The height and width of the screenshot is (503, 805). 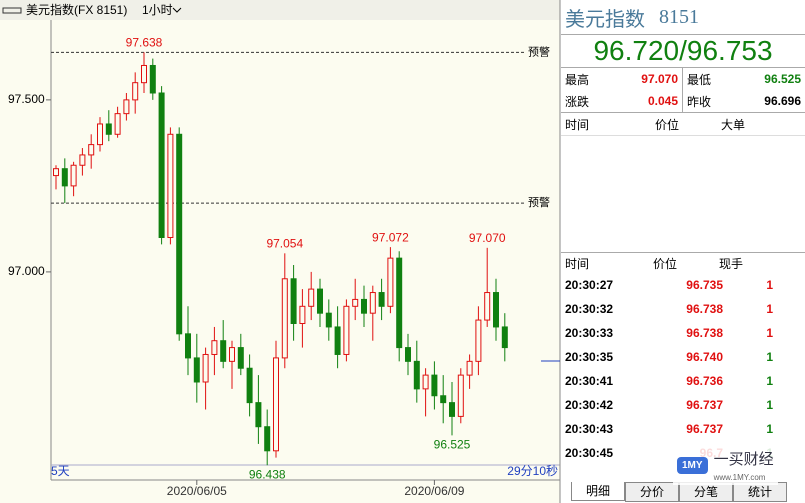 What do you see at coordinates (704, 357) in the screenshot?
I see `tick-price: 96.740` at bounding box center [704, 357].